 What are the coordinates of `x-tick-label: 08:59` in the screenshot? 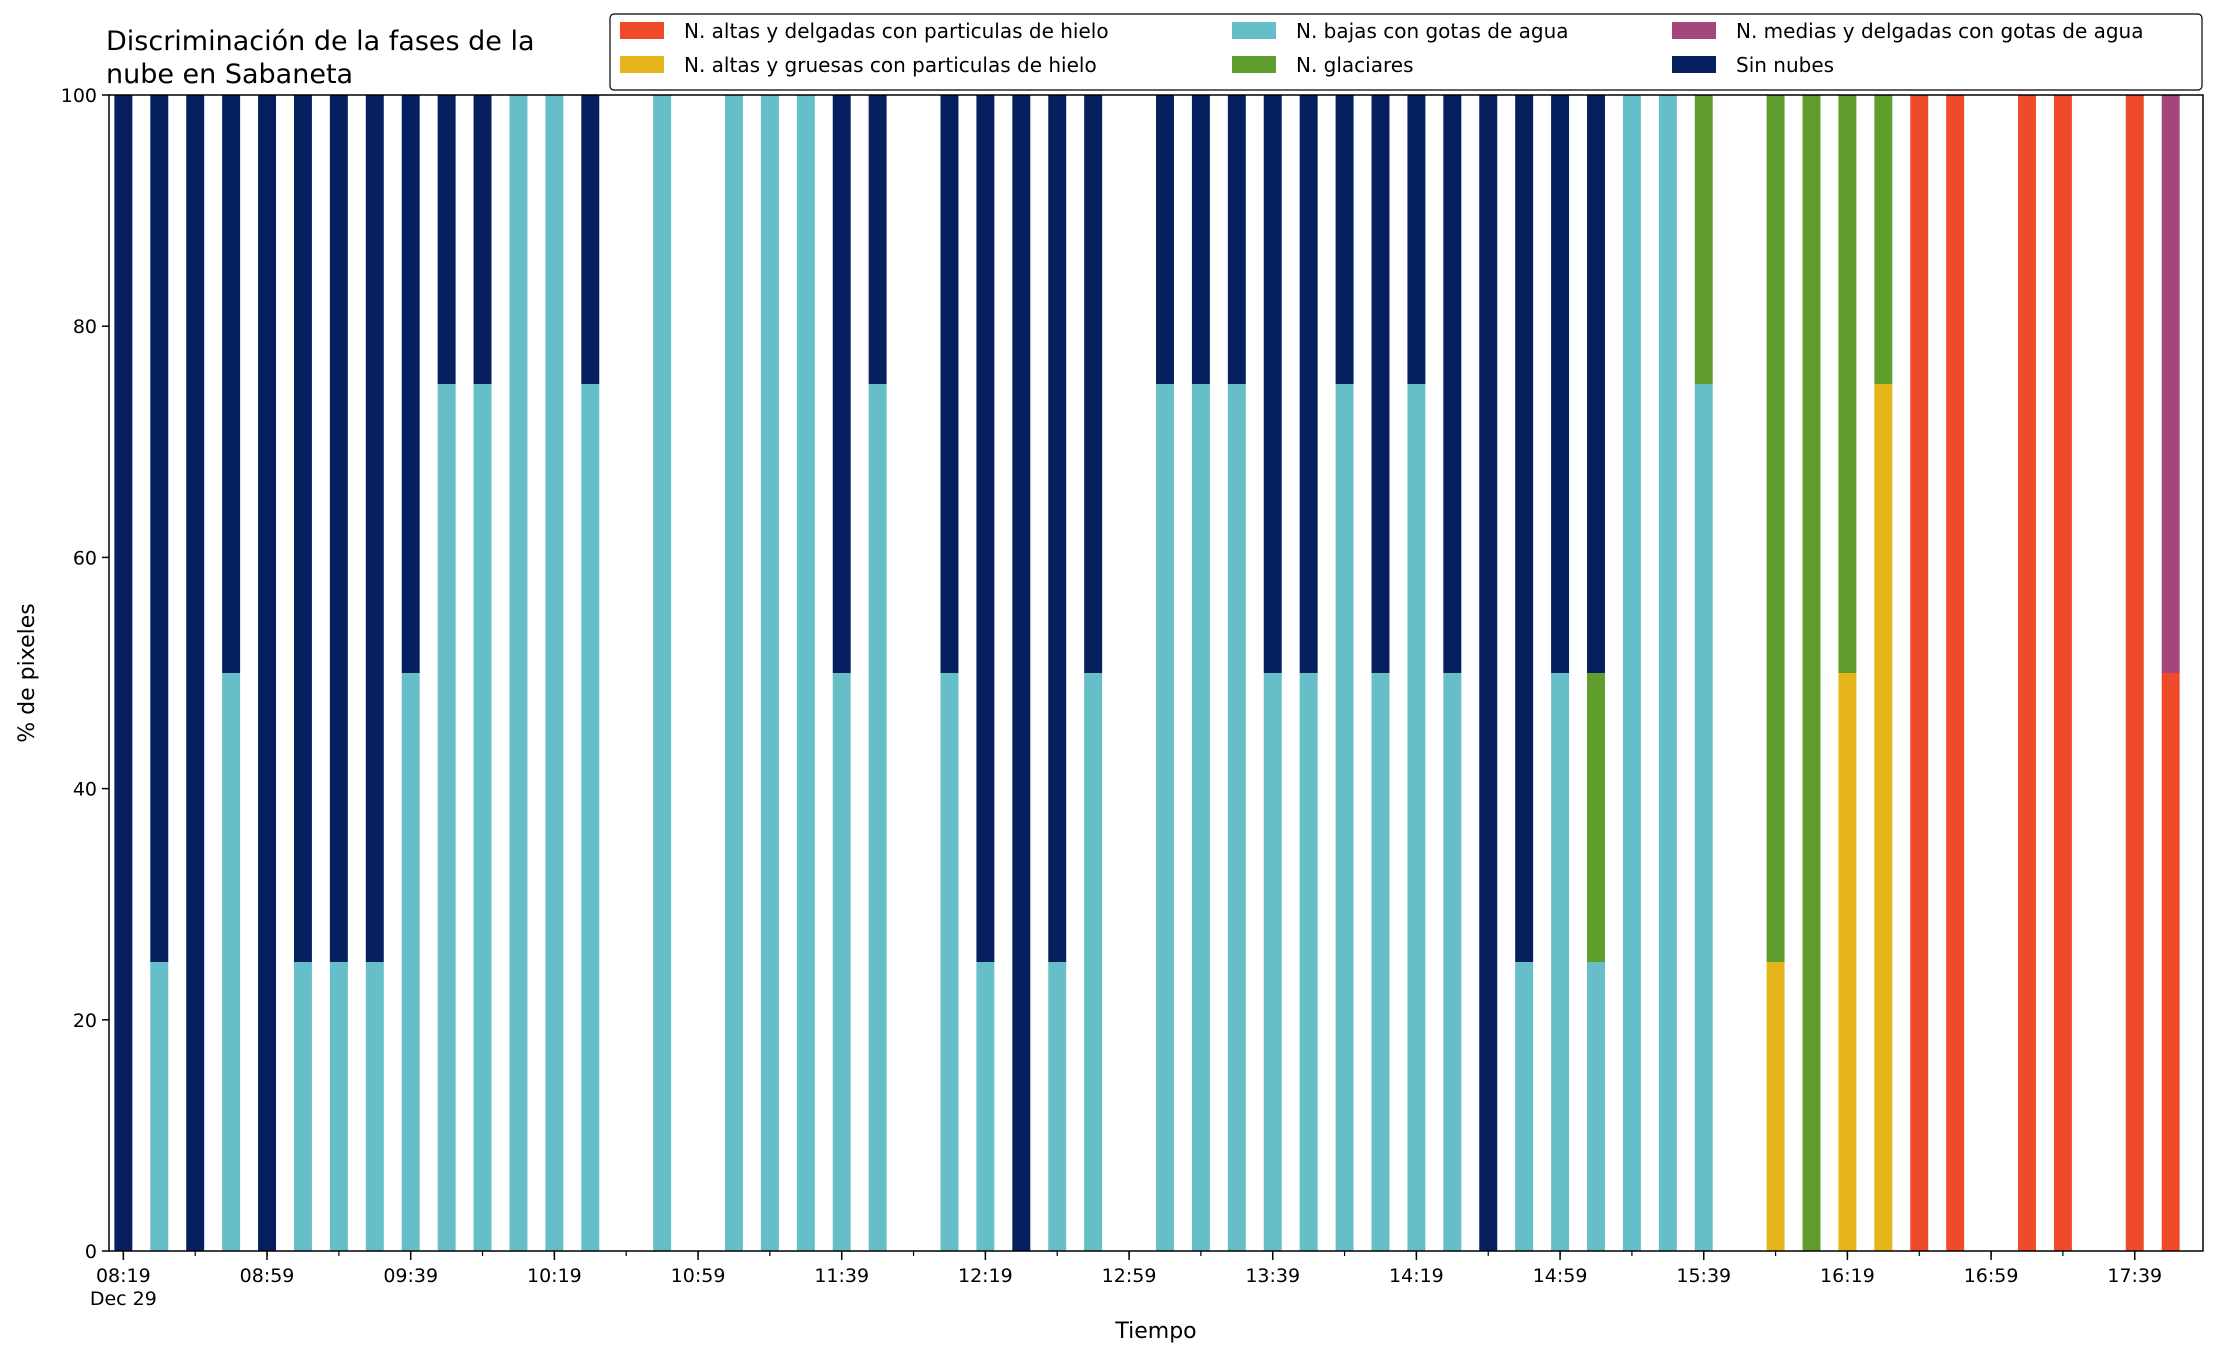 It's located at (267, 1276).